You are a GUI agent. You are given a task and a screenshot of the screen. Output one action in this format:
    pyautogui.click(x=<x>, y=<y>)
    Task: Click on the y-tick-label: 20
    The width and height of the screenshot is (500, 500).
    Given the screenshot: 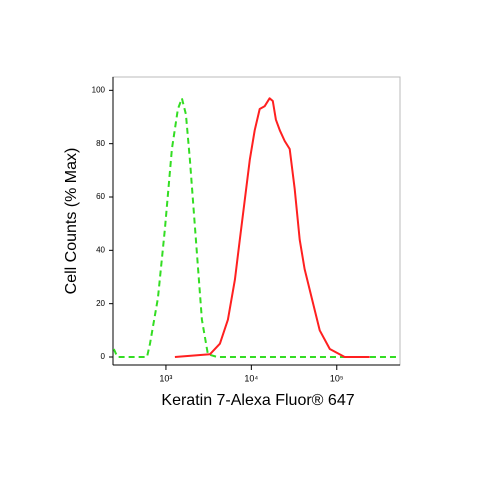 What is the action you would take?
    pyautogui.click(x=100, y=303)
    